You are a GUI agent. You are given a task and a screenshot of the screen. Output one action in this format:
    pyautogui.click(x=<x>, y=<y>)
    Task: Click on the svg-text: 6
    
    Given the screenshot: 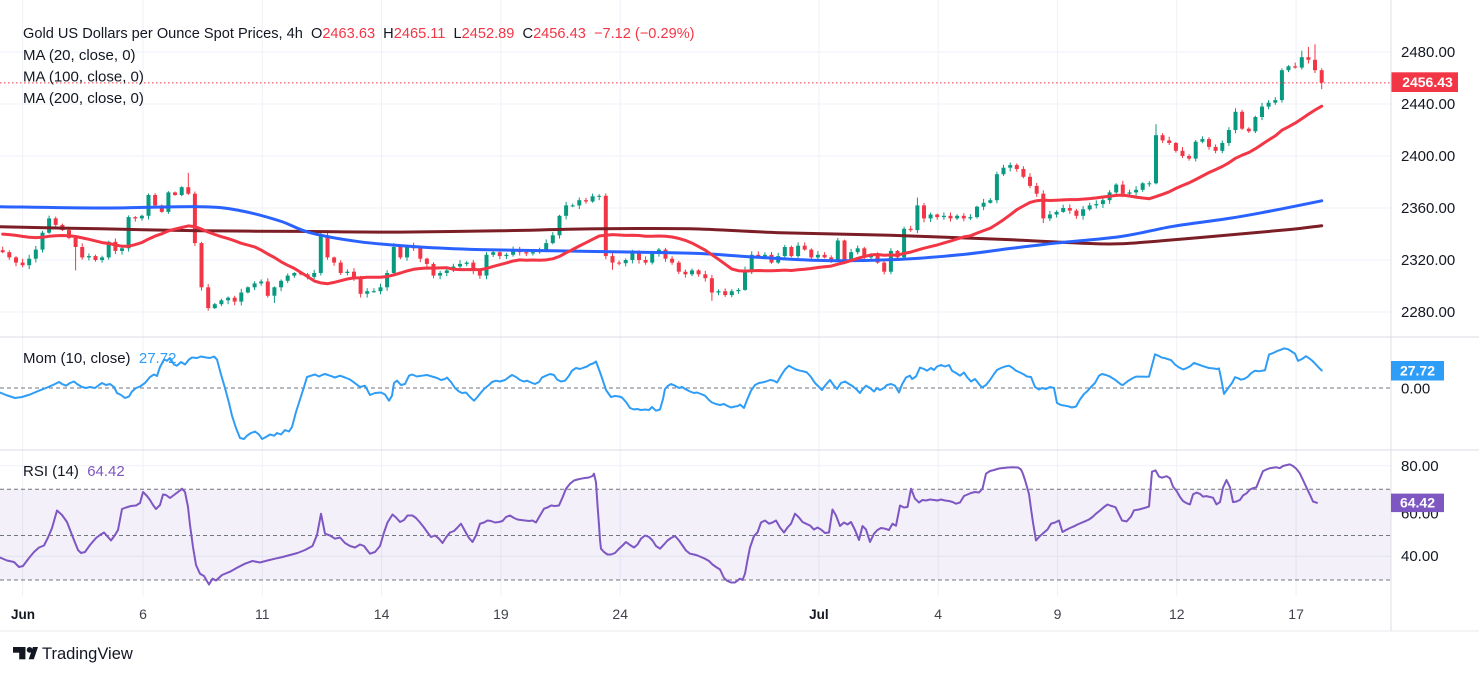 What is the action you would take?
    pyautogui.click(x=143, y=614)
    